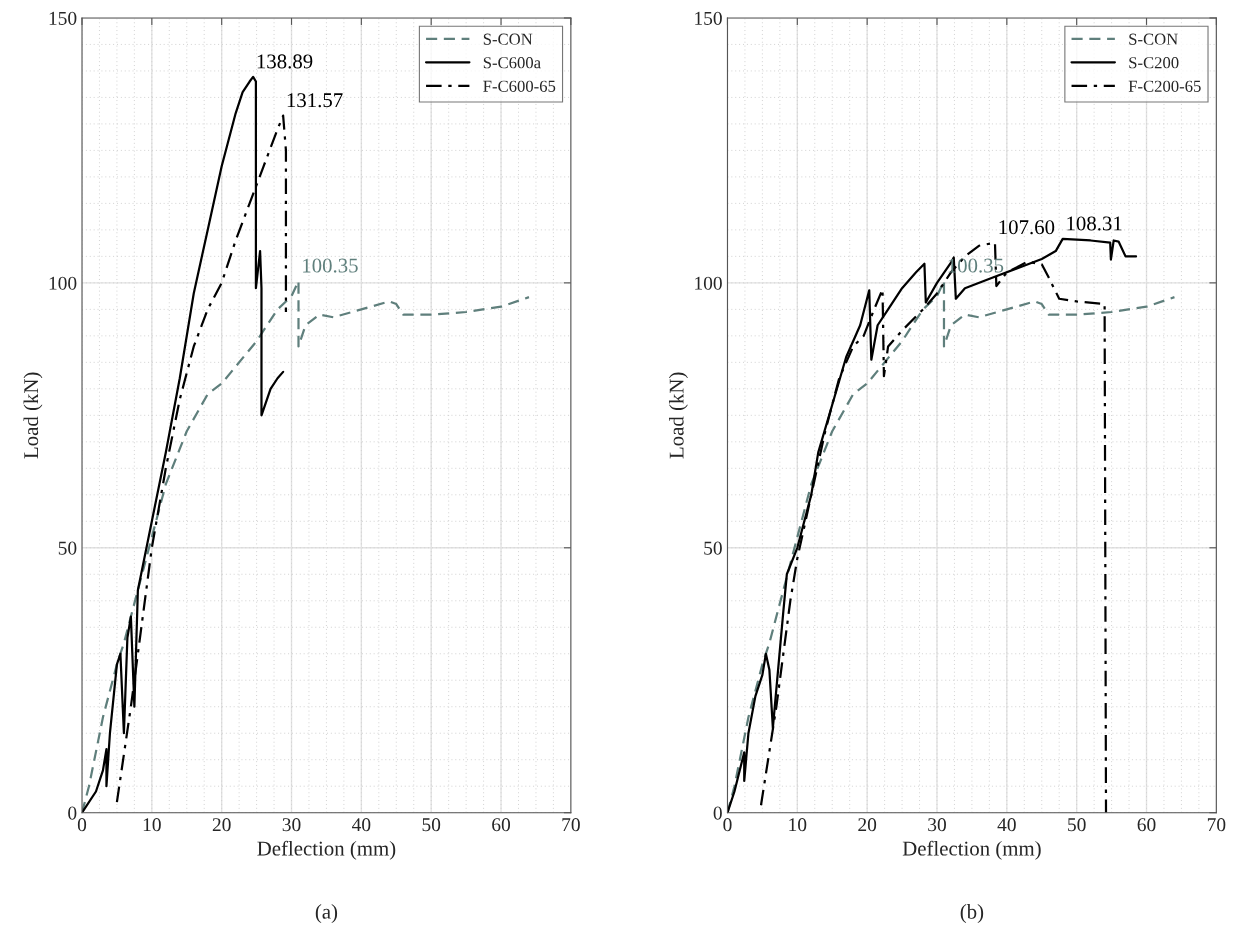 The height and width of the screenshot is (945, 1233). What do you see at coordinates (512, 63) in the screenshot?
I see `legend-label: S-C600a` at bounding box center [512, 63].